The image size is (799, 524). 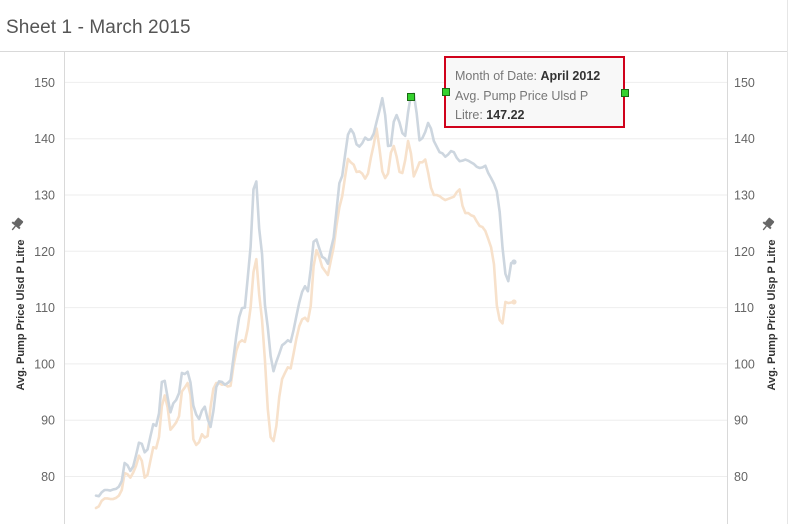 What do you see at coordinates (744, 139) in the screenshot?
I see `right-tick-140: 140` at bounding box center [744, 139].